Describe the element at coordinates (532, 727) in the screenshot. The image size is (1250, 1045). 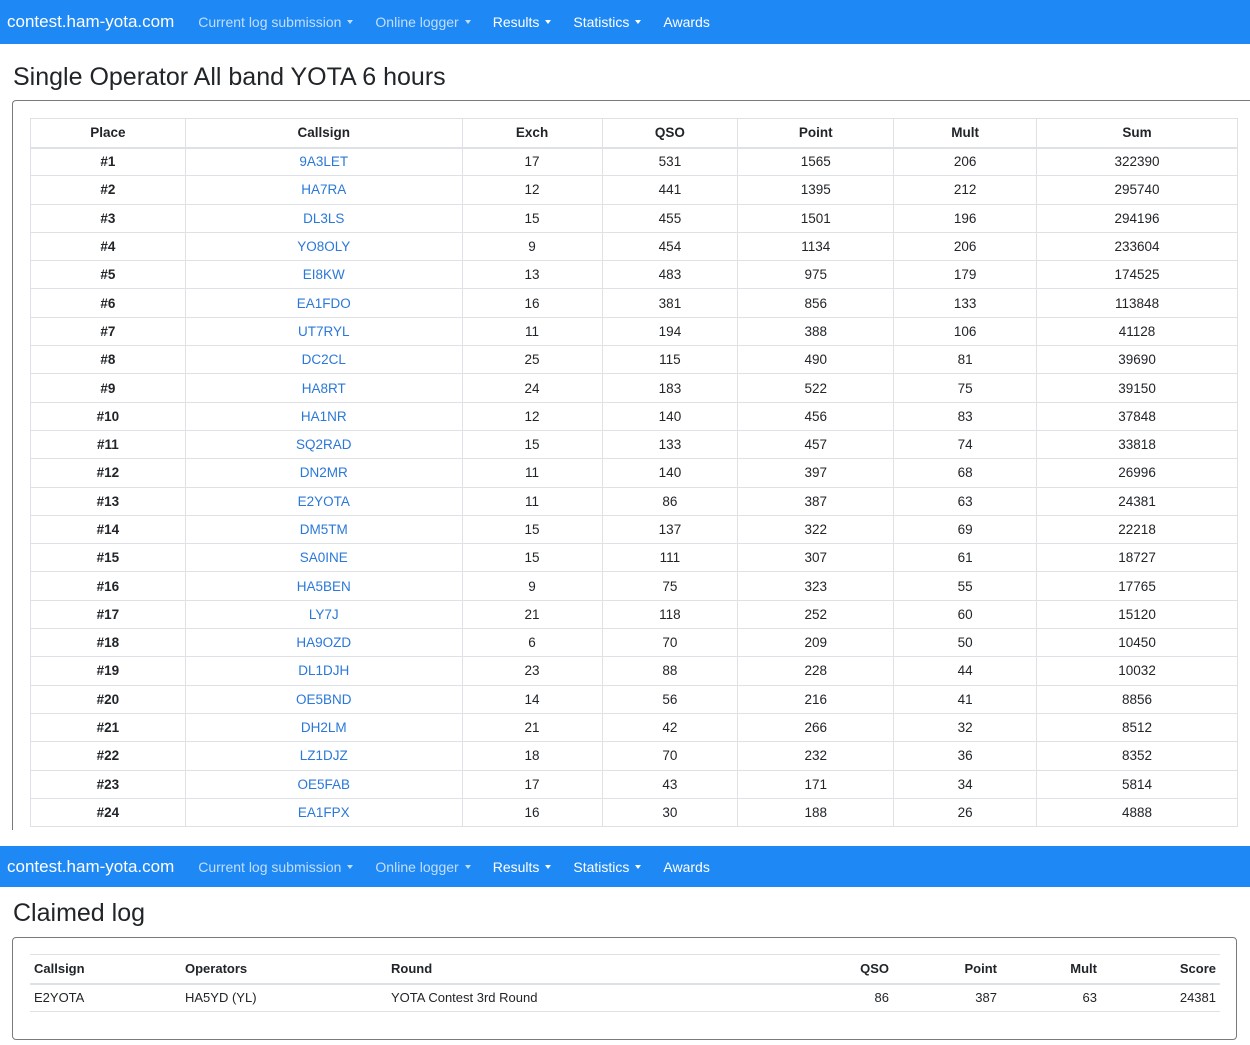
I see `cell-exch: 21` at that location.